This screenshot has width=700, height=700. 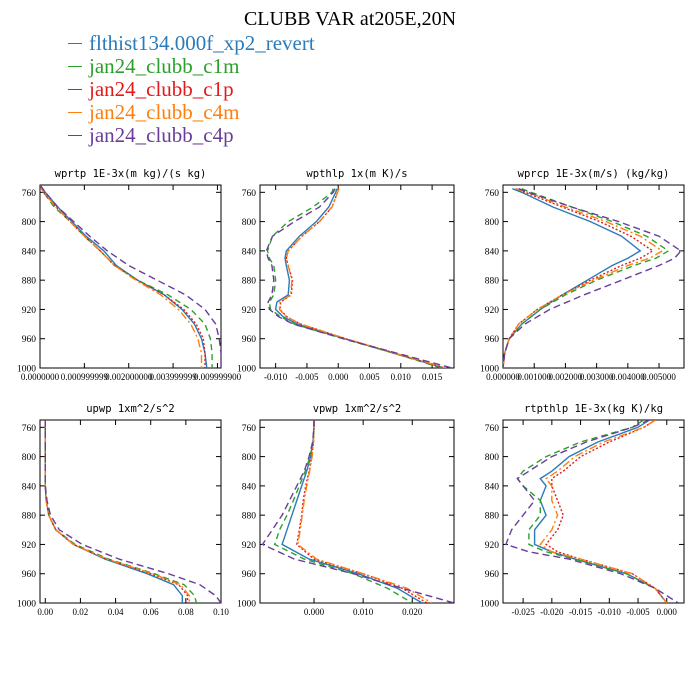 I want to click on x-tick-label: 0.003999999, so click(x=173, y=377).